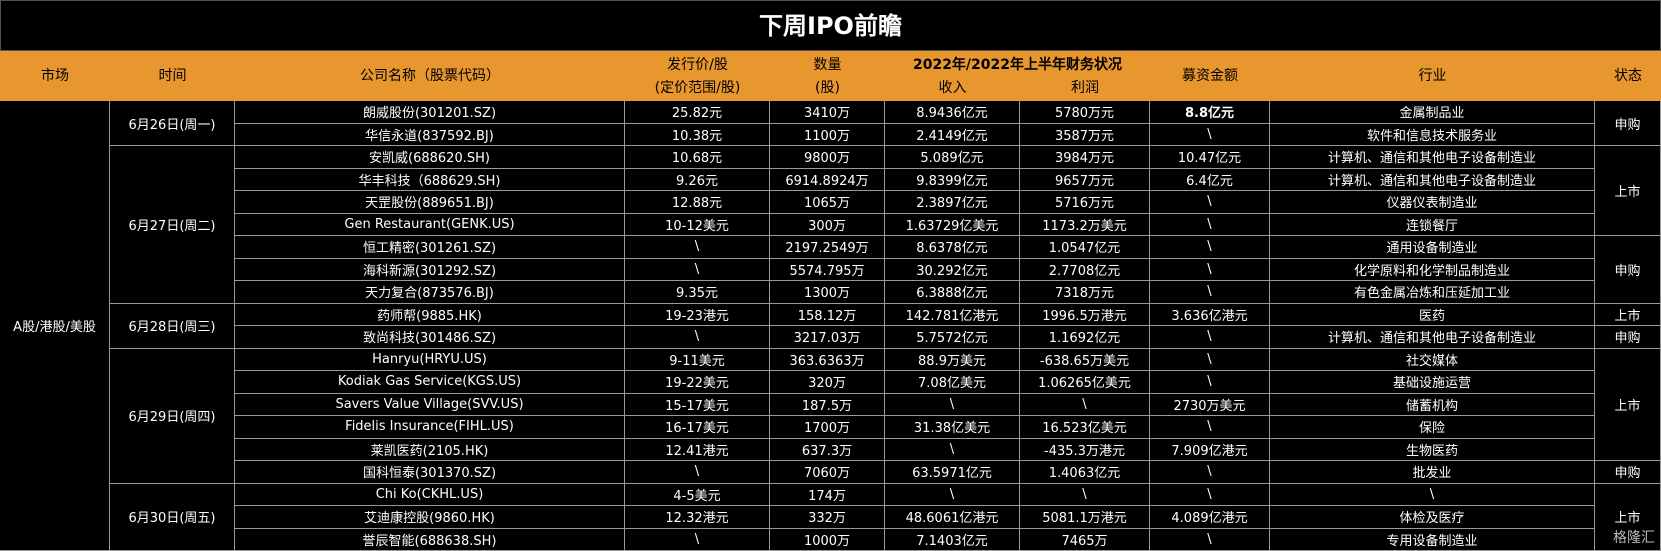  Describe the element at coordinates (697, 202) in the screenshot. I see `price-cell: 12.88元` at that location.